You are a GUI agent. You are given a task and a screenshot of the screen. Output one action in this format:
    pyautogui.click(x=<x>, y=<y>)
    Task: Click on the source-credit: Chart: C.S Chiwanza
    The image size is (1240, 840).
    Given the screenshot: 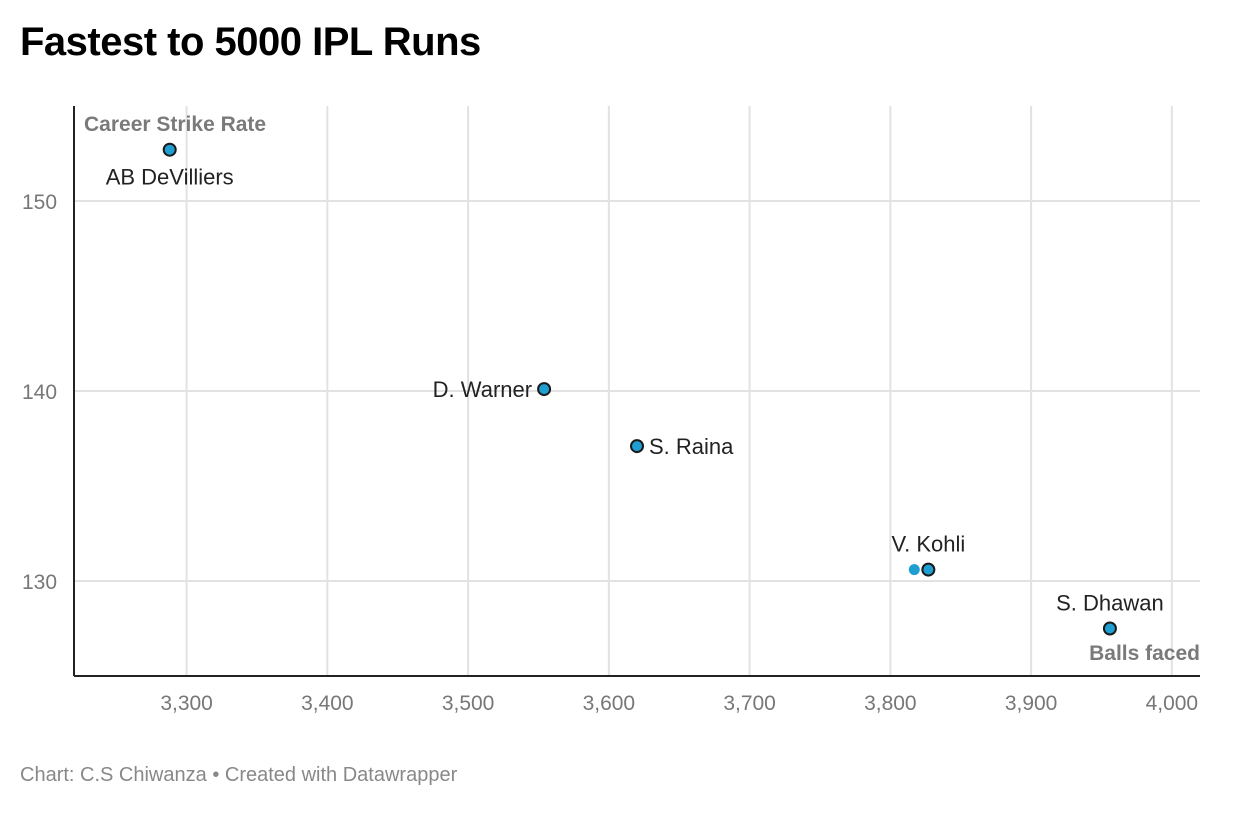 What is the action you would take?
    pyautogui.click(x=113, y=775)
    